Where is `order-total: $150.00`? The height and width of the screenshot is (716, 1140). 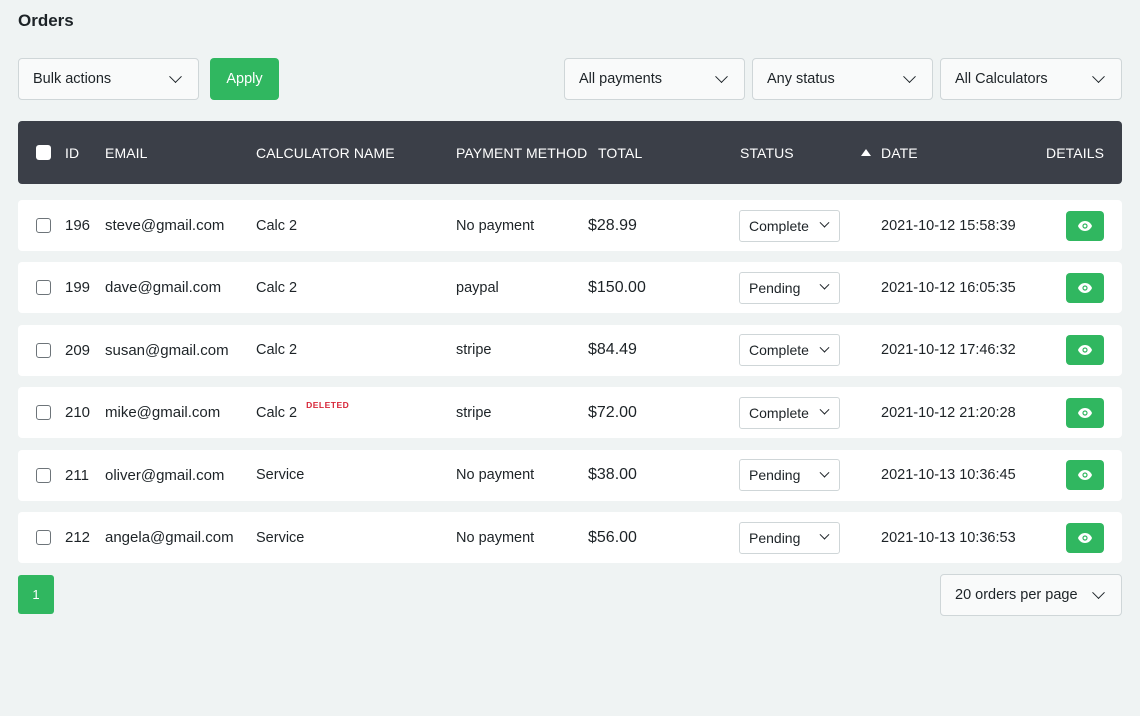
order-total: $150.00 is located at coordinates (617, 287).